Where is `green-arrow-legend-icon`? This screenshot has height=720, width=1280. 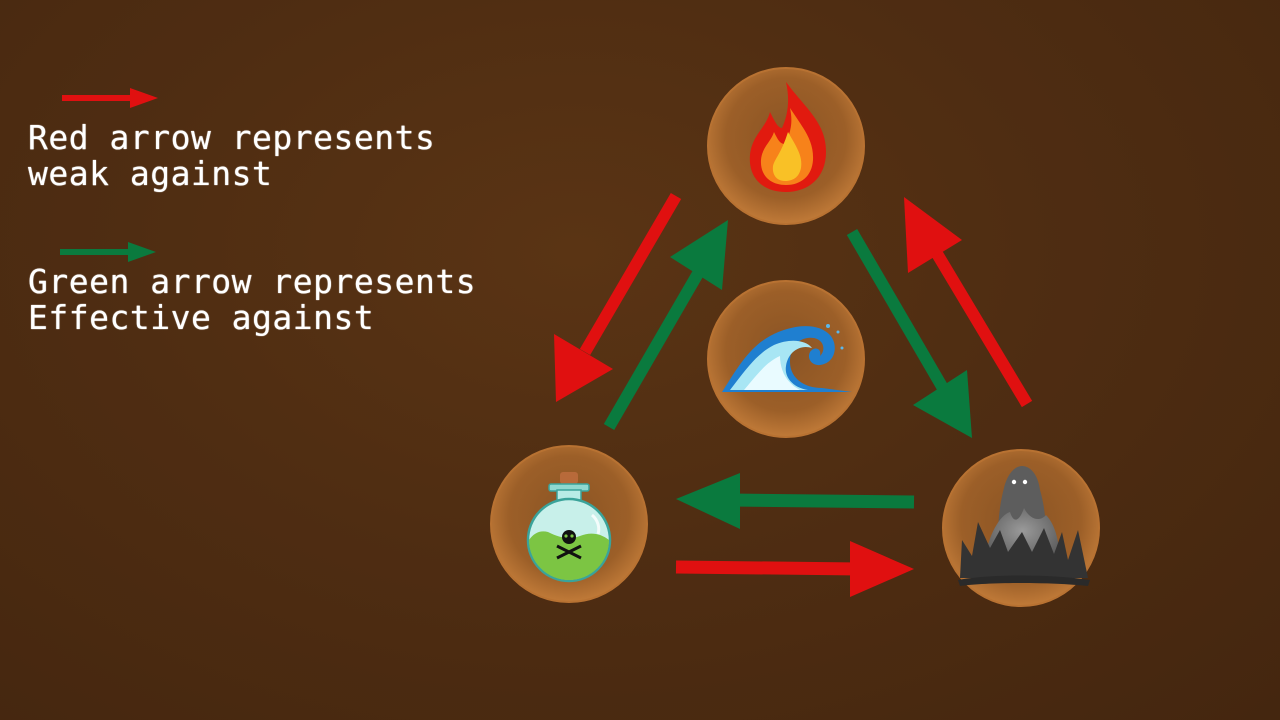
green-arrow-legend-icon is located at coordinates (108, 252).